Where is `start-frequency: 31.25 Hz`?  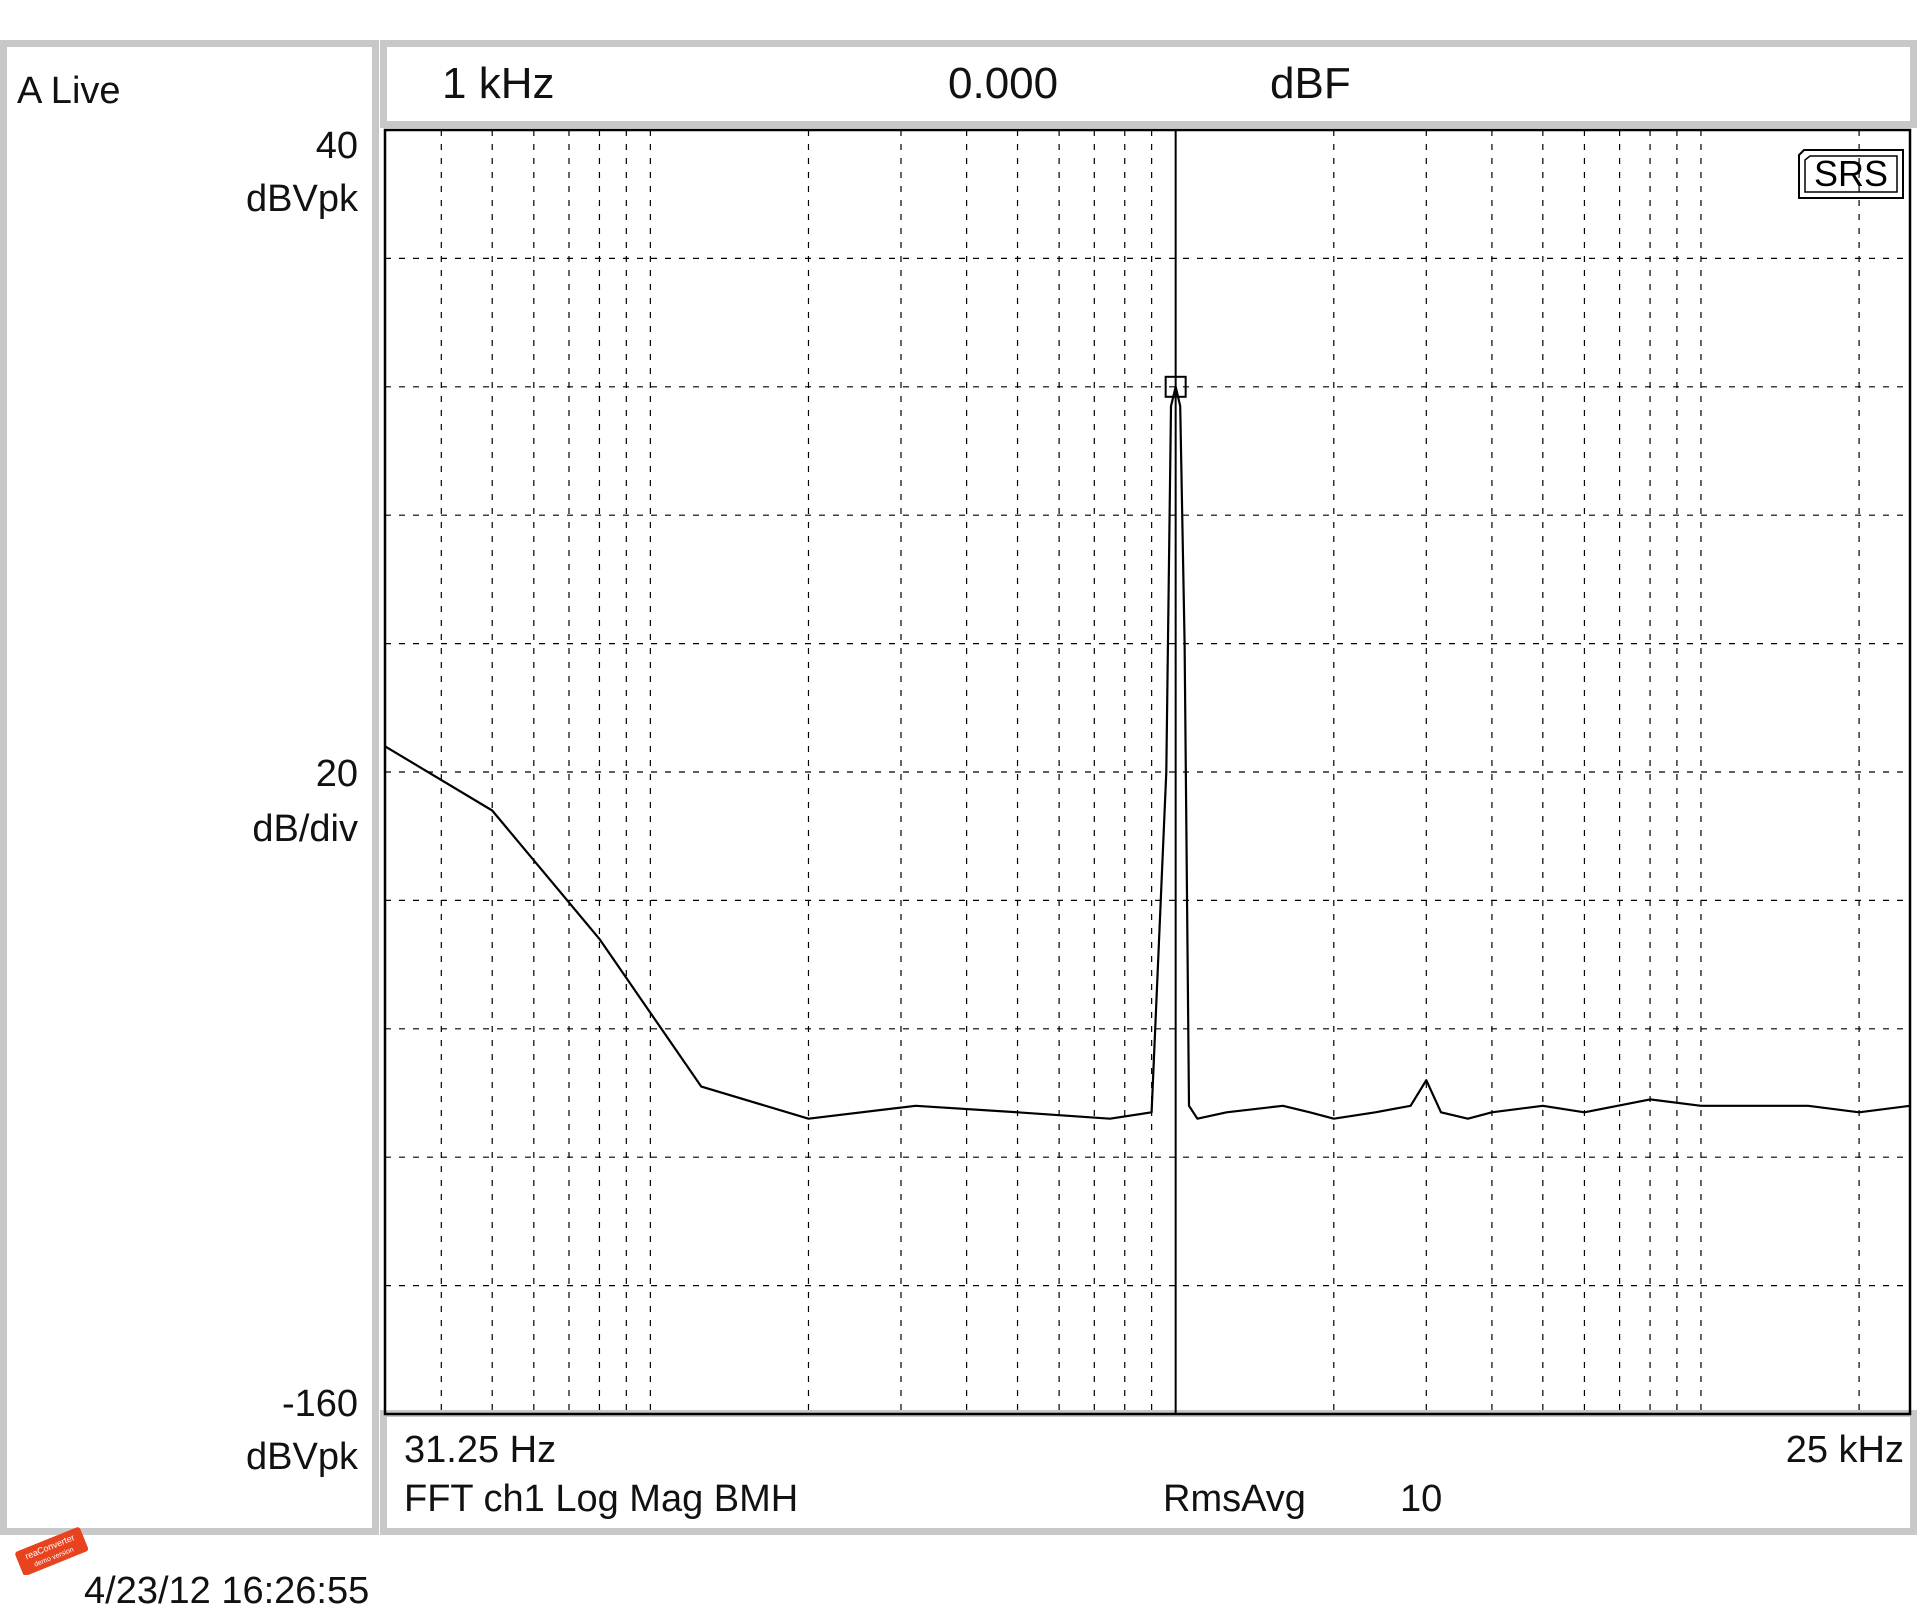
start-frequency: 31.25 Hz is located at coordinates (480, 1450).